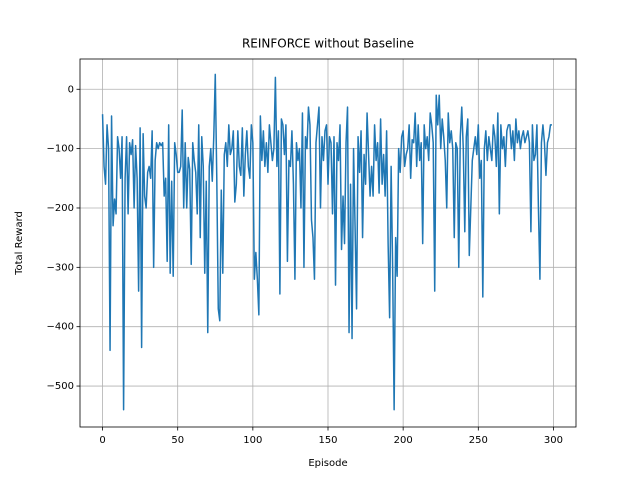 The height and width of the screenshot is (480, 640). What do you see at coordinates (327, 463) in the screenshot?
I see `x-axis-label: Episode` at bounding box center [327, 463].